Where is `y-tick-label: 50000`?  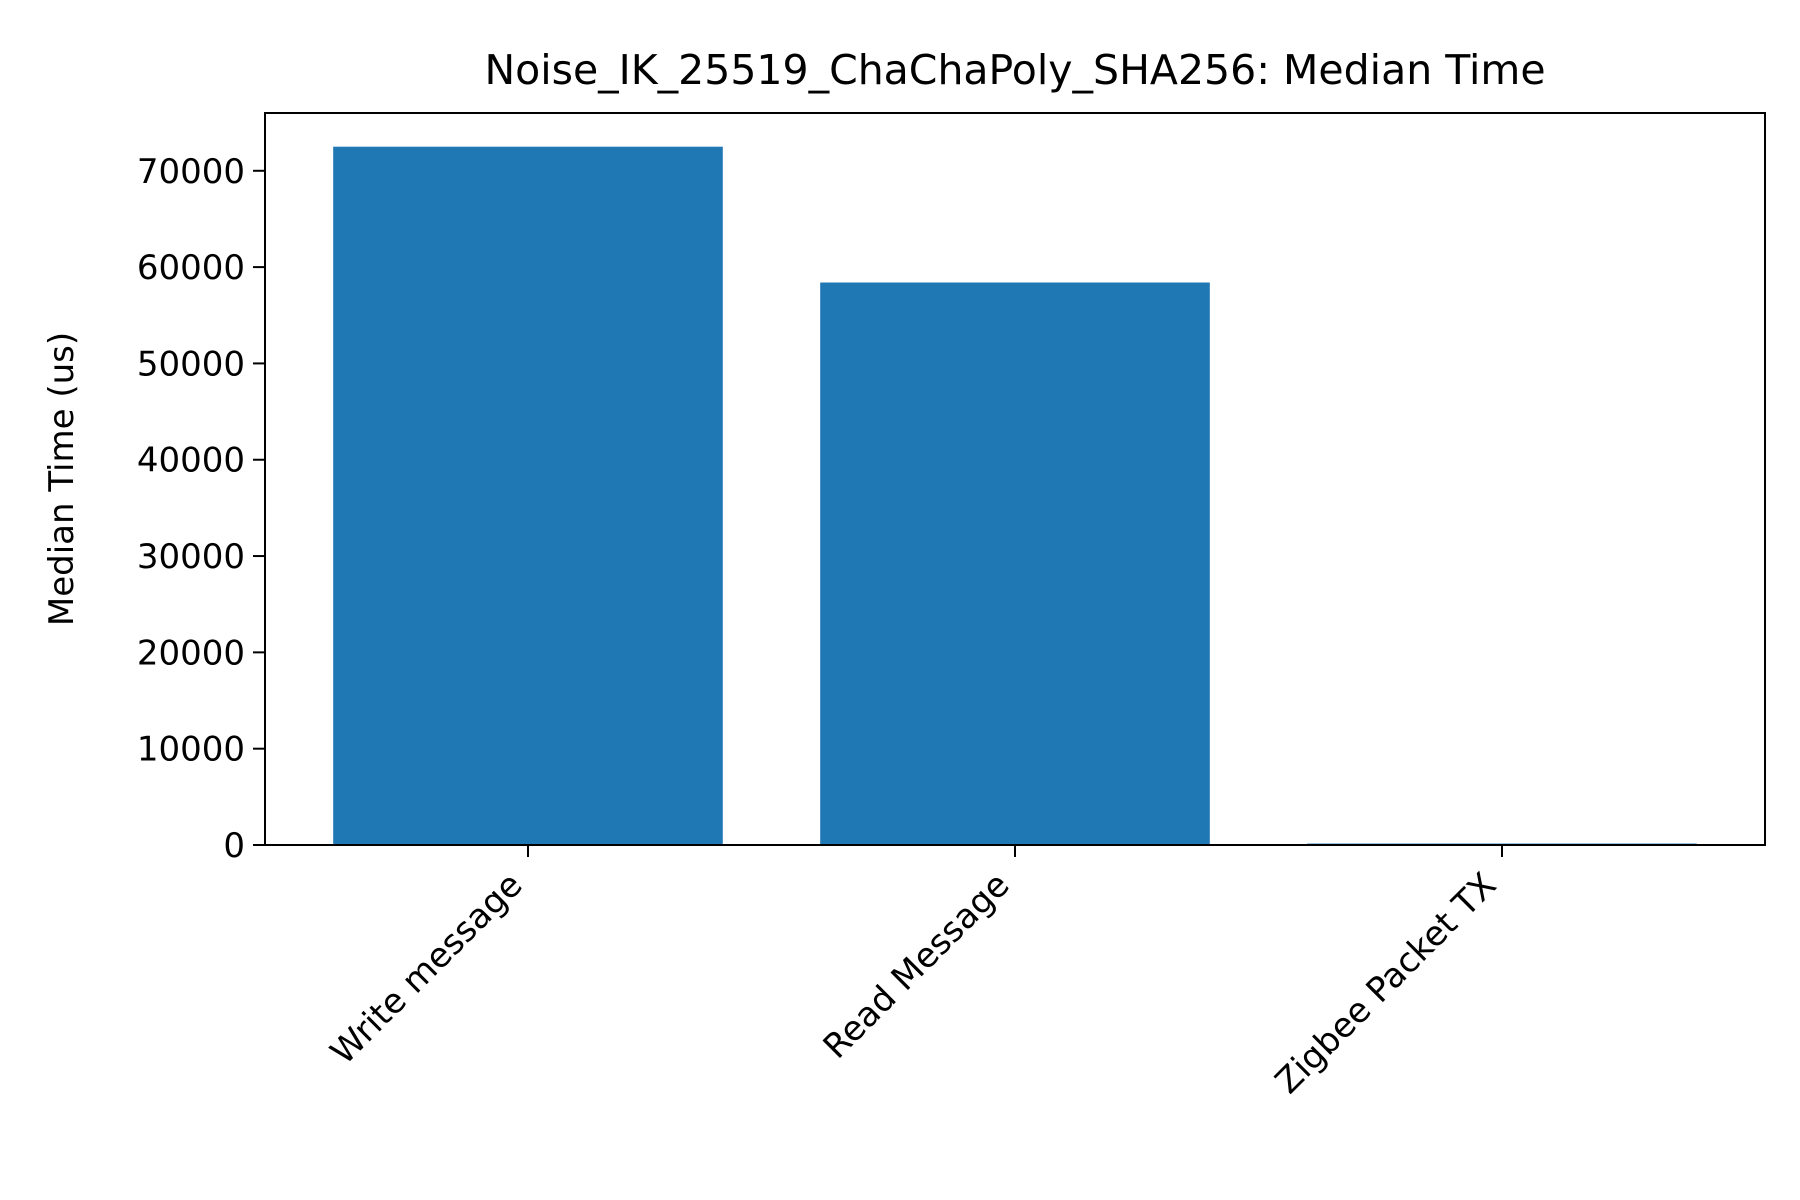
y-tick-label: 50000 is located at coordinates (191, 364).